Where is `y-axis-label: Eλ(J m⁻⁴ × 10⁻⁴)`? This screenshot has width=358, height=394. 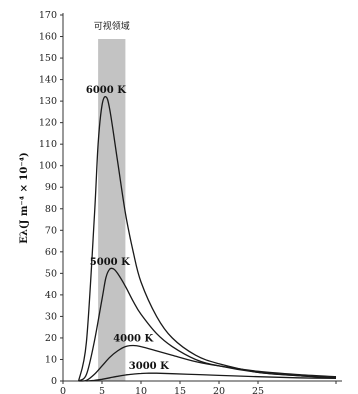 y-axis-label: Eλ(J m⁻⁴ × 10⁻⁴) is located at coordinates (24, 197).